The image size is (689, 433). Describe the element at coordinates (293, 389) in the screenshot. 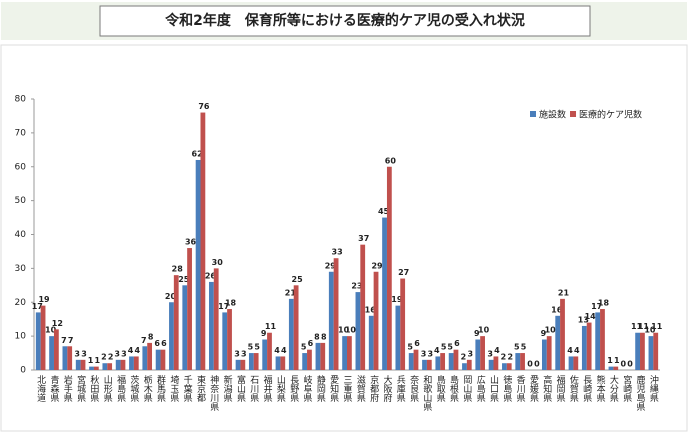

I see `x-tick-label: 長野県` at that location.